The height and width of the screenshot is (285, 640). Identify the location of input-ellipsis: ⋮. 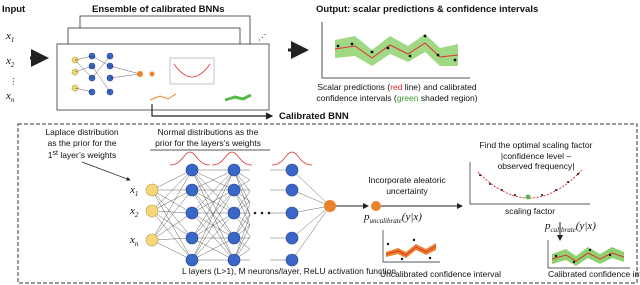
(13, 81).